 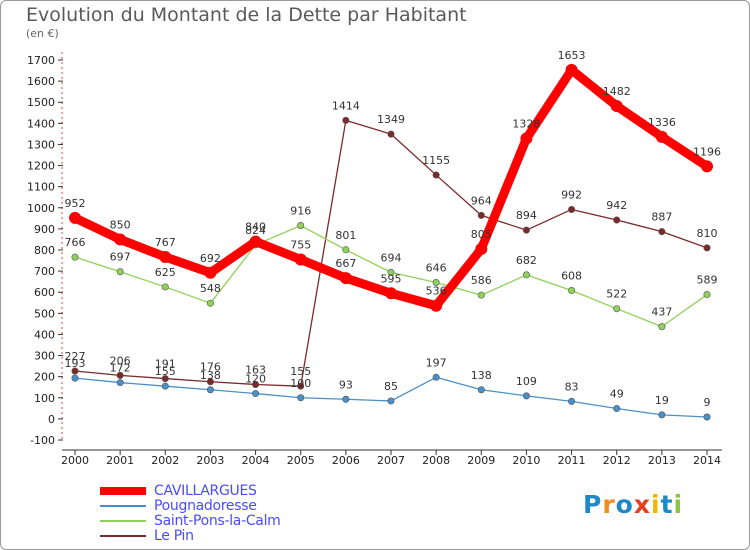 What do you see at coordinates (609, 504) in the screenshot?
I see `logo-letter: r` at bounding box center [609, 504].